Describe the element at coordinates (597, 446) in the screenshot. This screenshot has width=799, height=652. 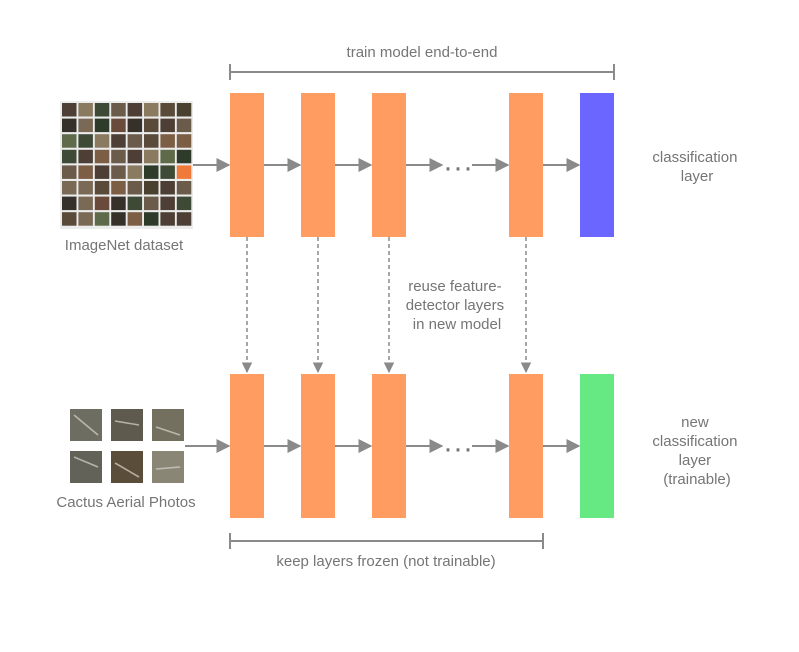
I see `classification-layer-bottom` at that location.